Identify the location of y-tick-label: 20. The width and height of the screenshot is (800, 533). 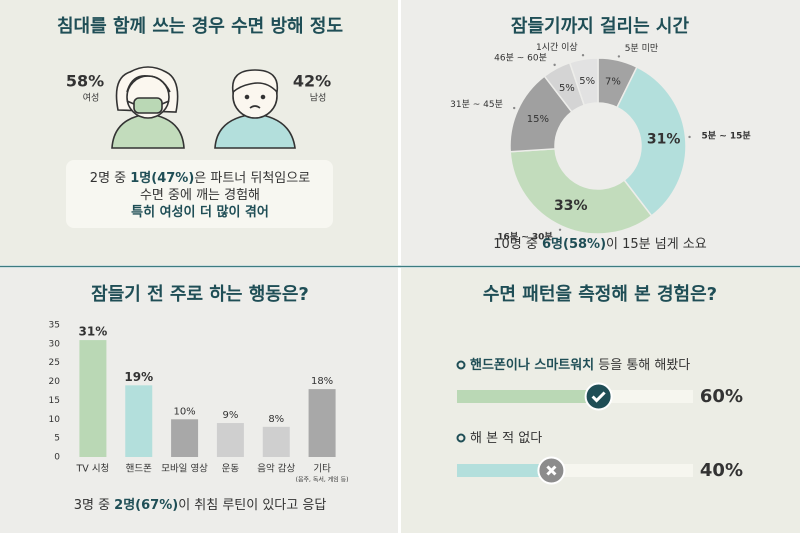
(55, 382).